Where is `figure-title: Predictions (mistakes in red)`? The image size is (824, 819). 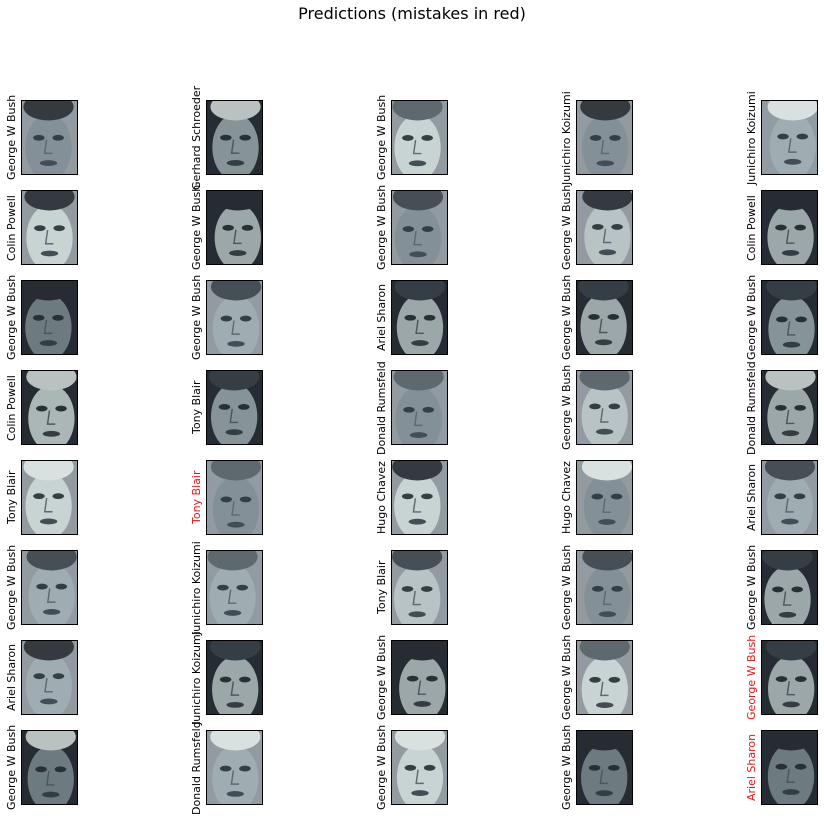 figure-title: Predictions (mistakes in red) is located at coordinates (412, 13).